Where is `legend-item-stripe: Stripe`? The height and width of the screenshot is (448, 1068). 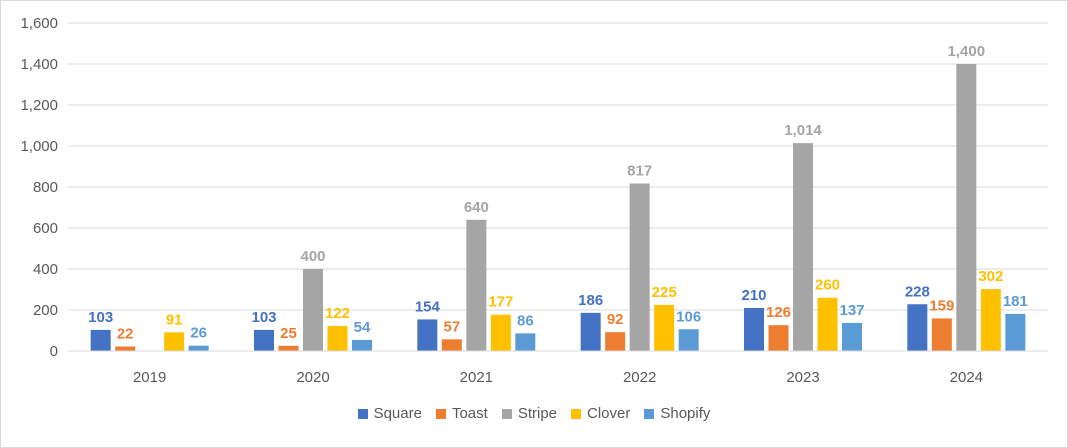 legend-item-stripe: Stripe is located at coordinates (529, 413).